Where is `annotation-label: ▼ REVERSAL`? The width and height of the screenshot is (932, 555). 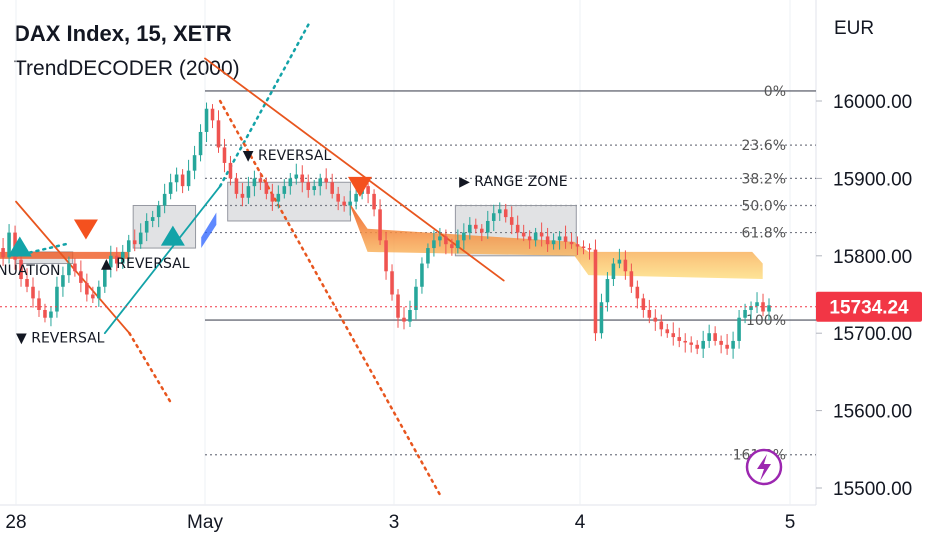 annotation-label: ▼ REVERSAL is located at coordinates (287, 156).